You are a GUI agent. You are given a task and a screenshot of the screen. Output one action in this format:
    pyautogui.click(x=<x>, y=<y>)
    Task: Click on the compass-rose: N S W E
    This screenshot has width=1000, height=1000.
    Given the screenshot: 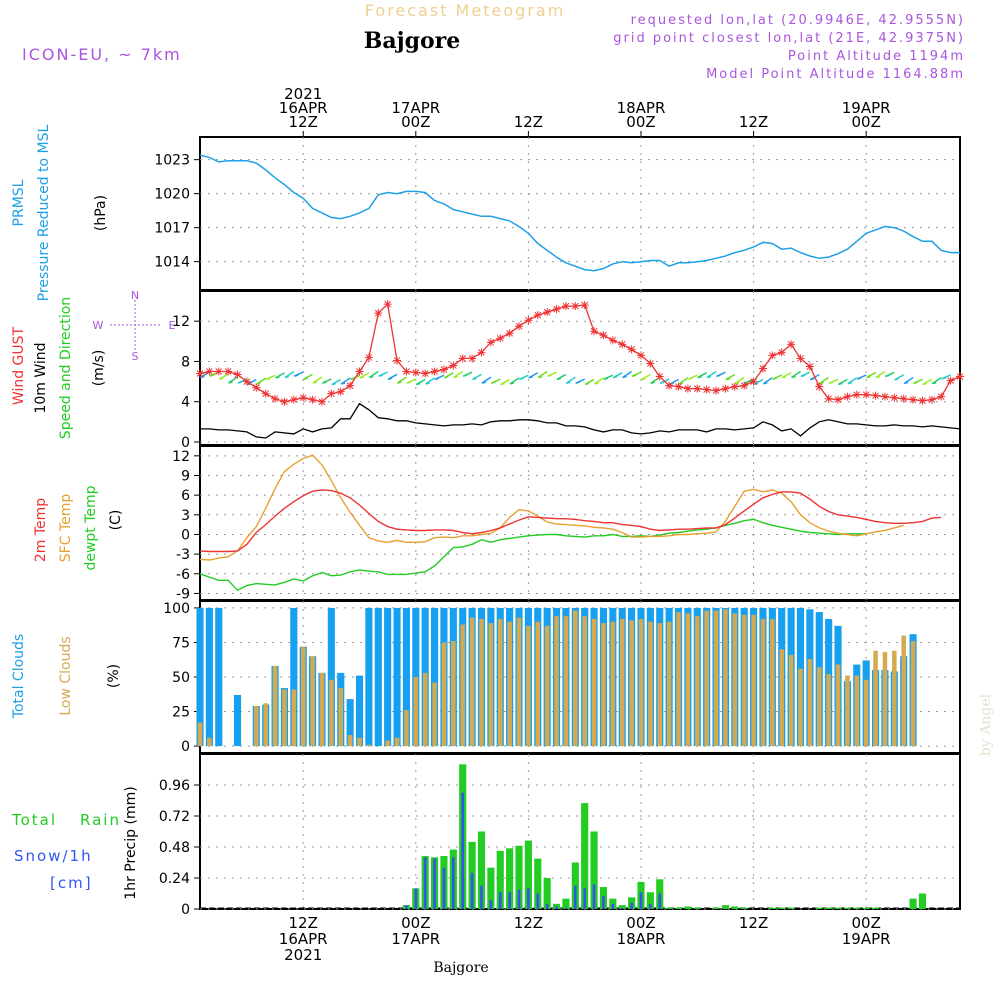 What is the action you would take?
    pyautogui.click(x=134, y=326)
    